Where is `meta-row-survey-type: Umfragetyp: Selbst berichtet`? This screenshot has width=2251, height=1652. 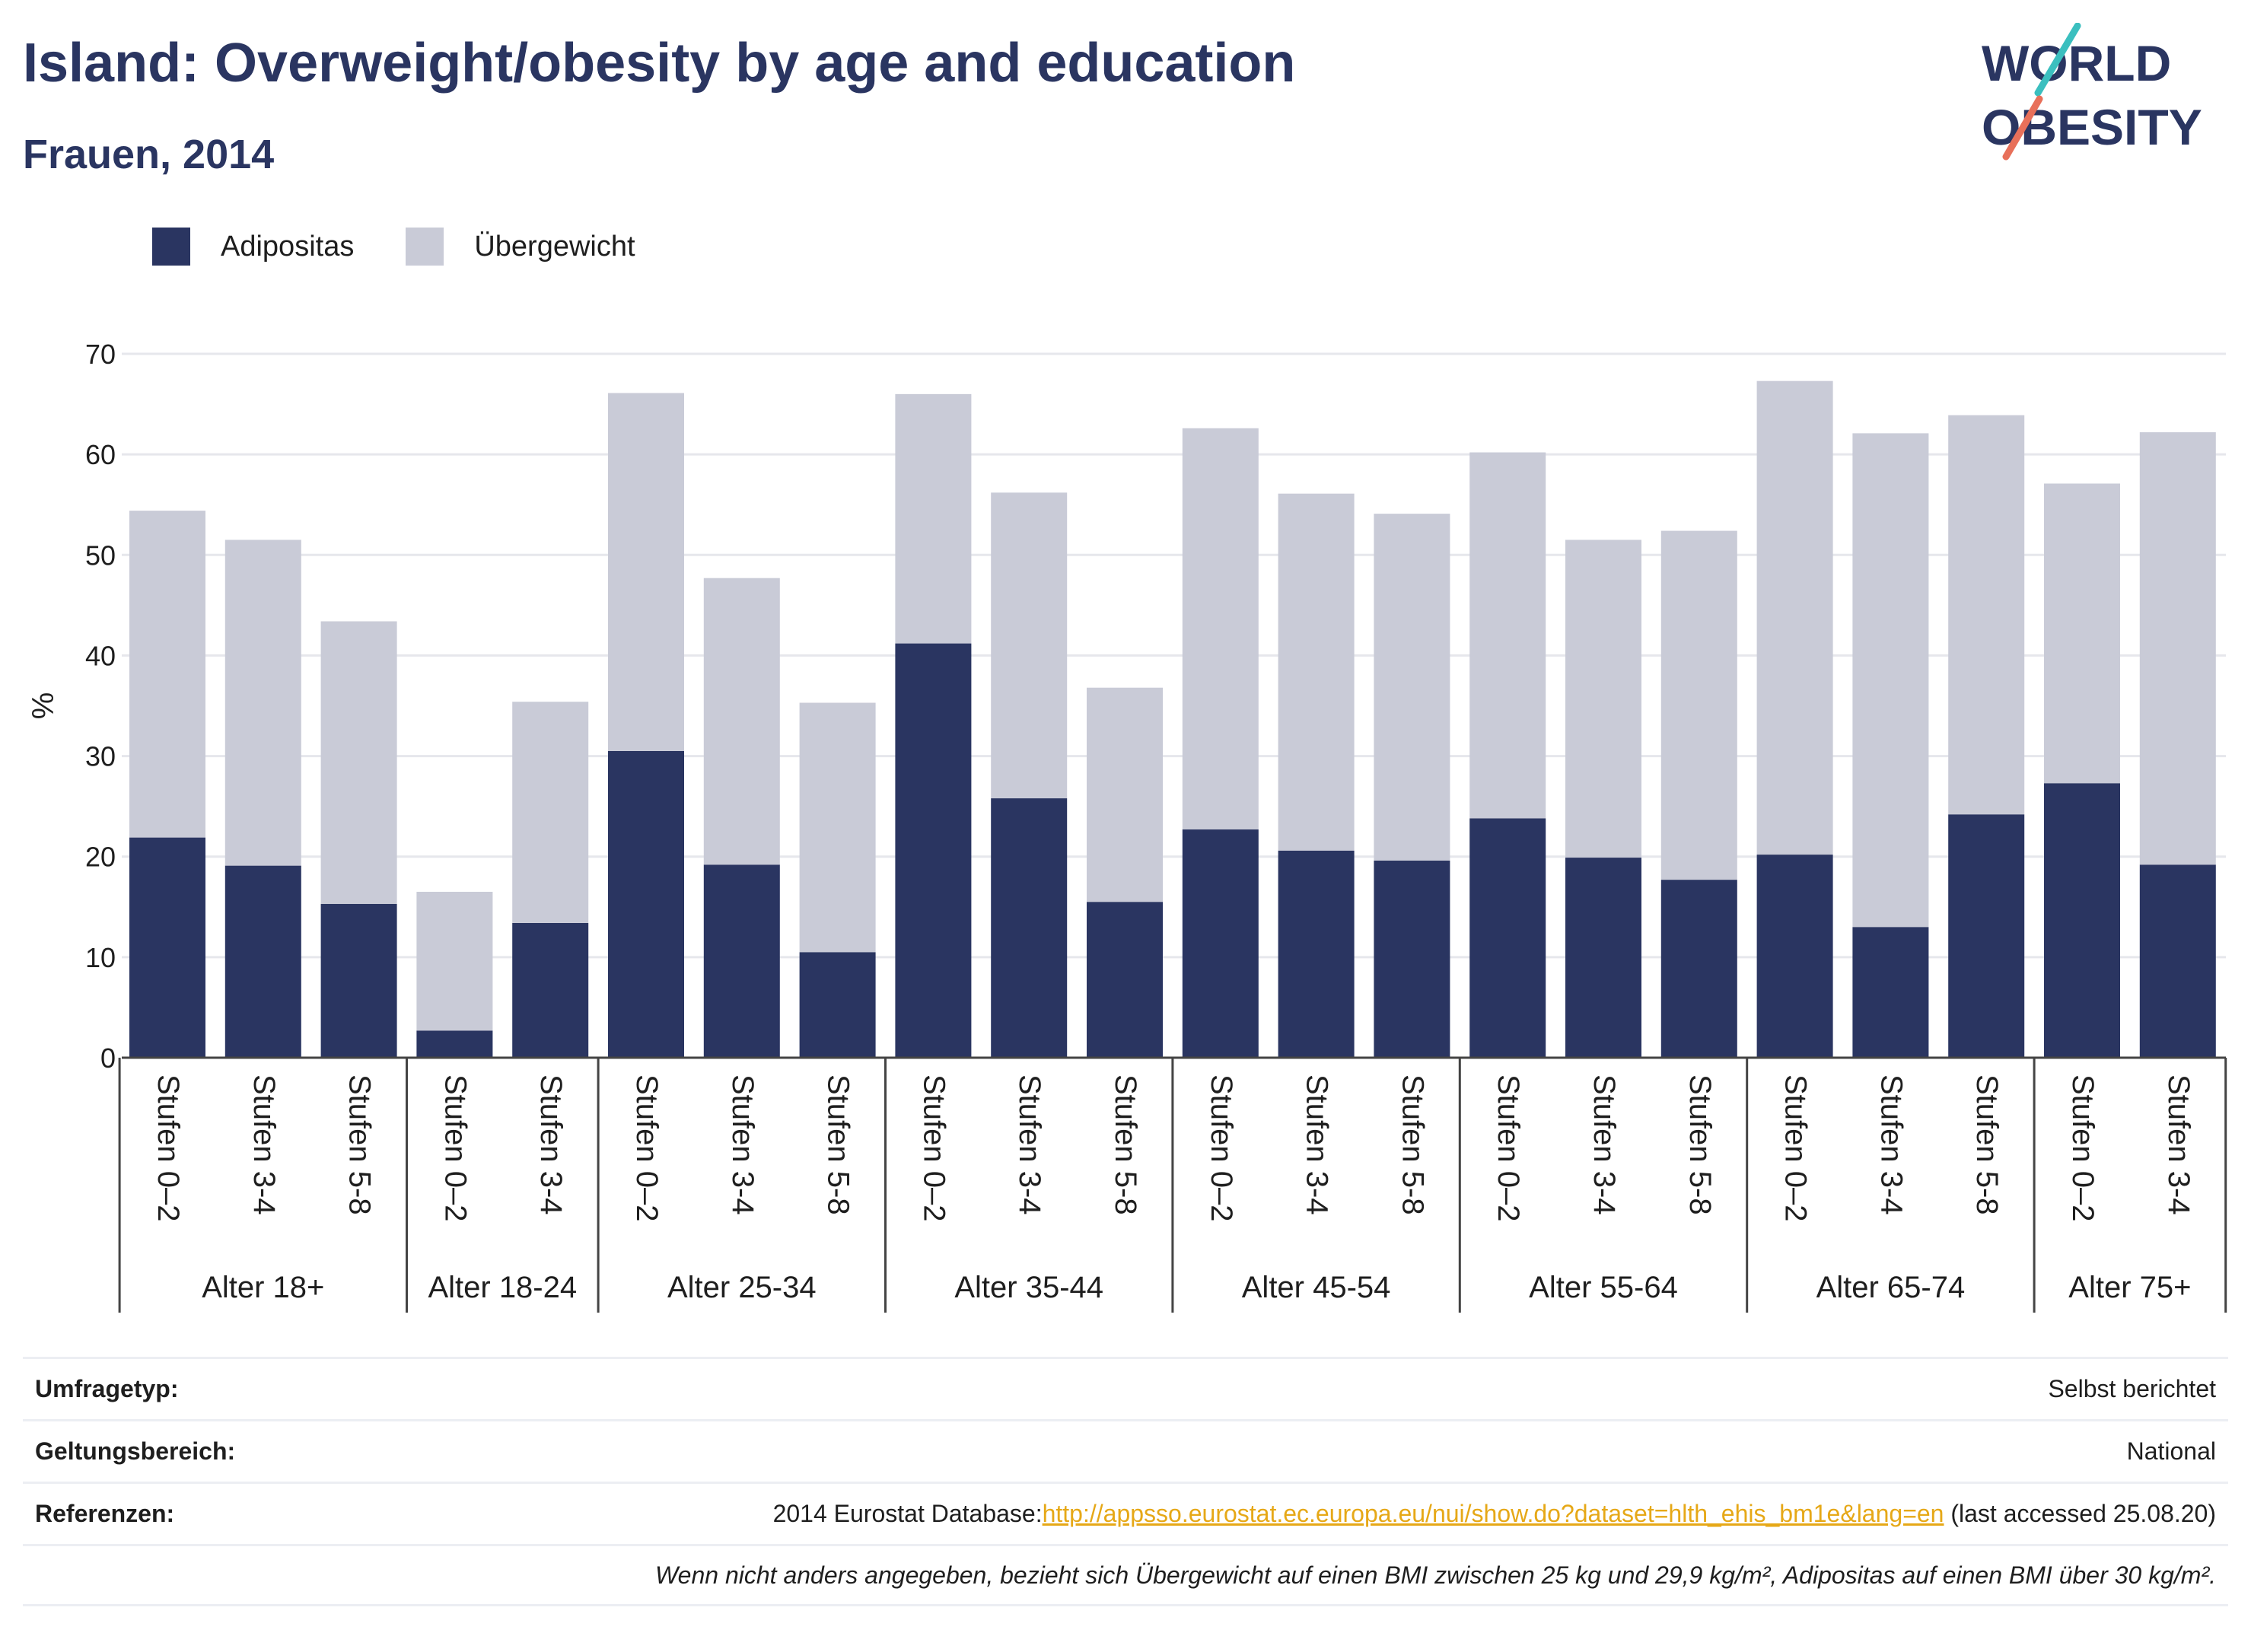 meta-row-survey-type: Umfragetyp: Selbst berichtet is located at coordinates (1125, 1388).